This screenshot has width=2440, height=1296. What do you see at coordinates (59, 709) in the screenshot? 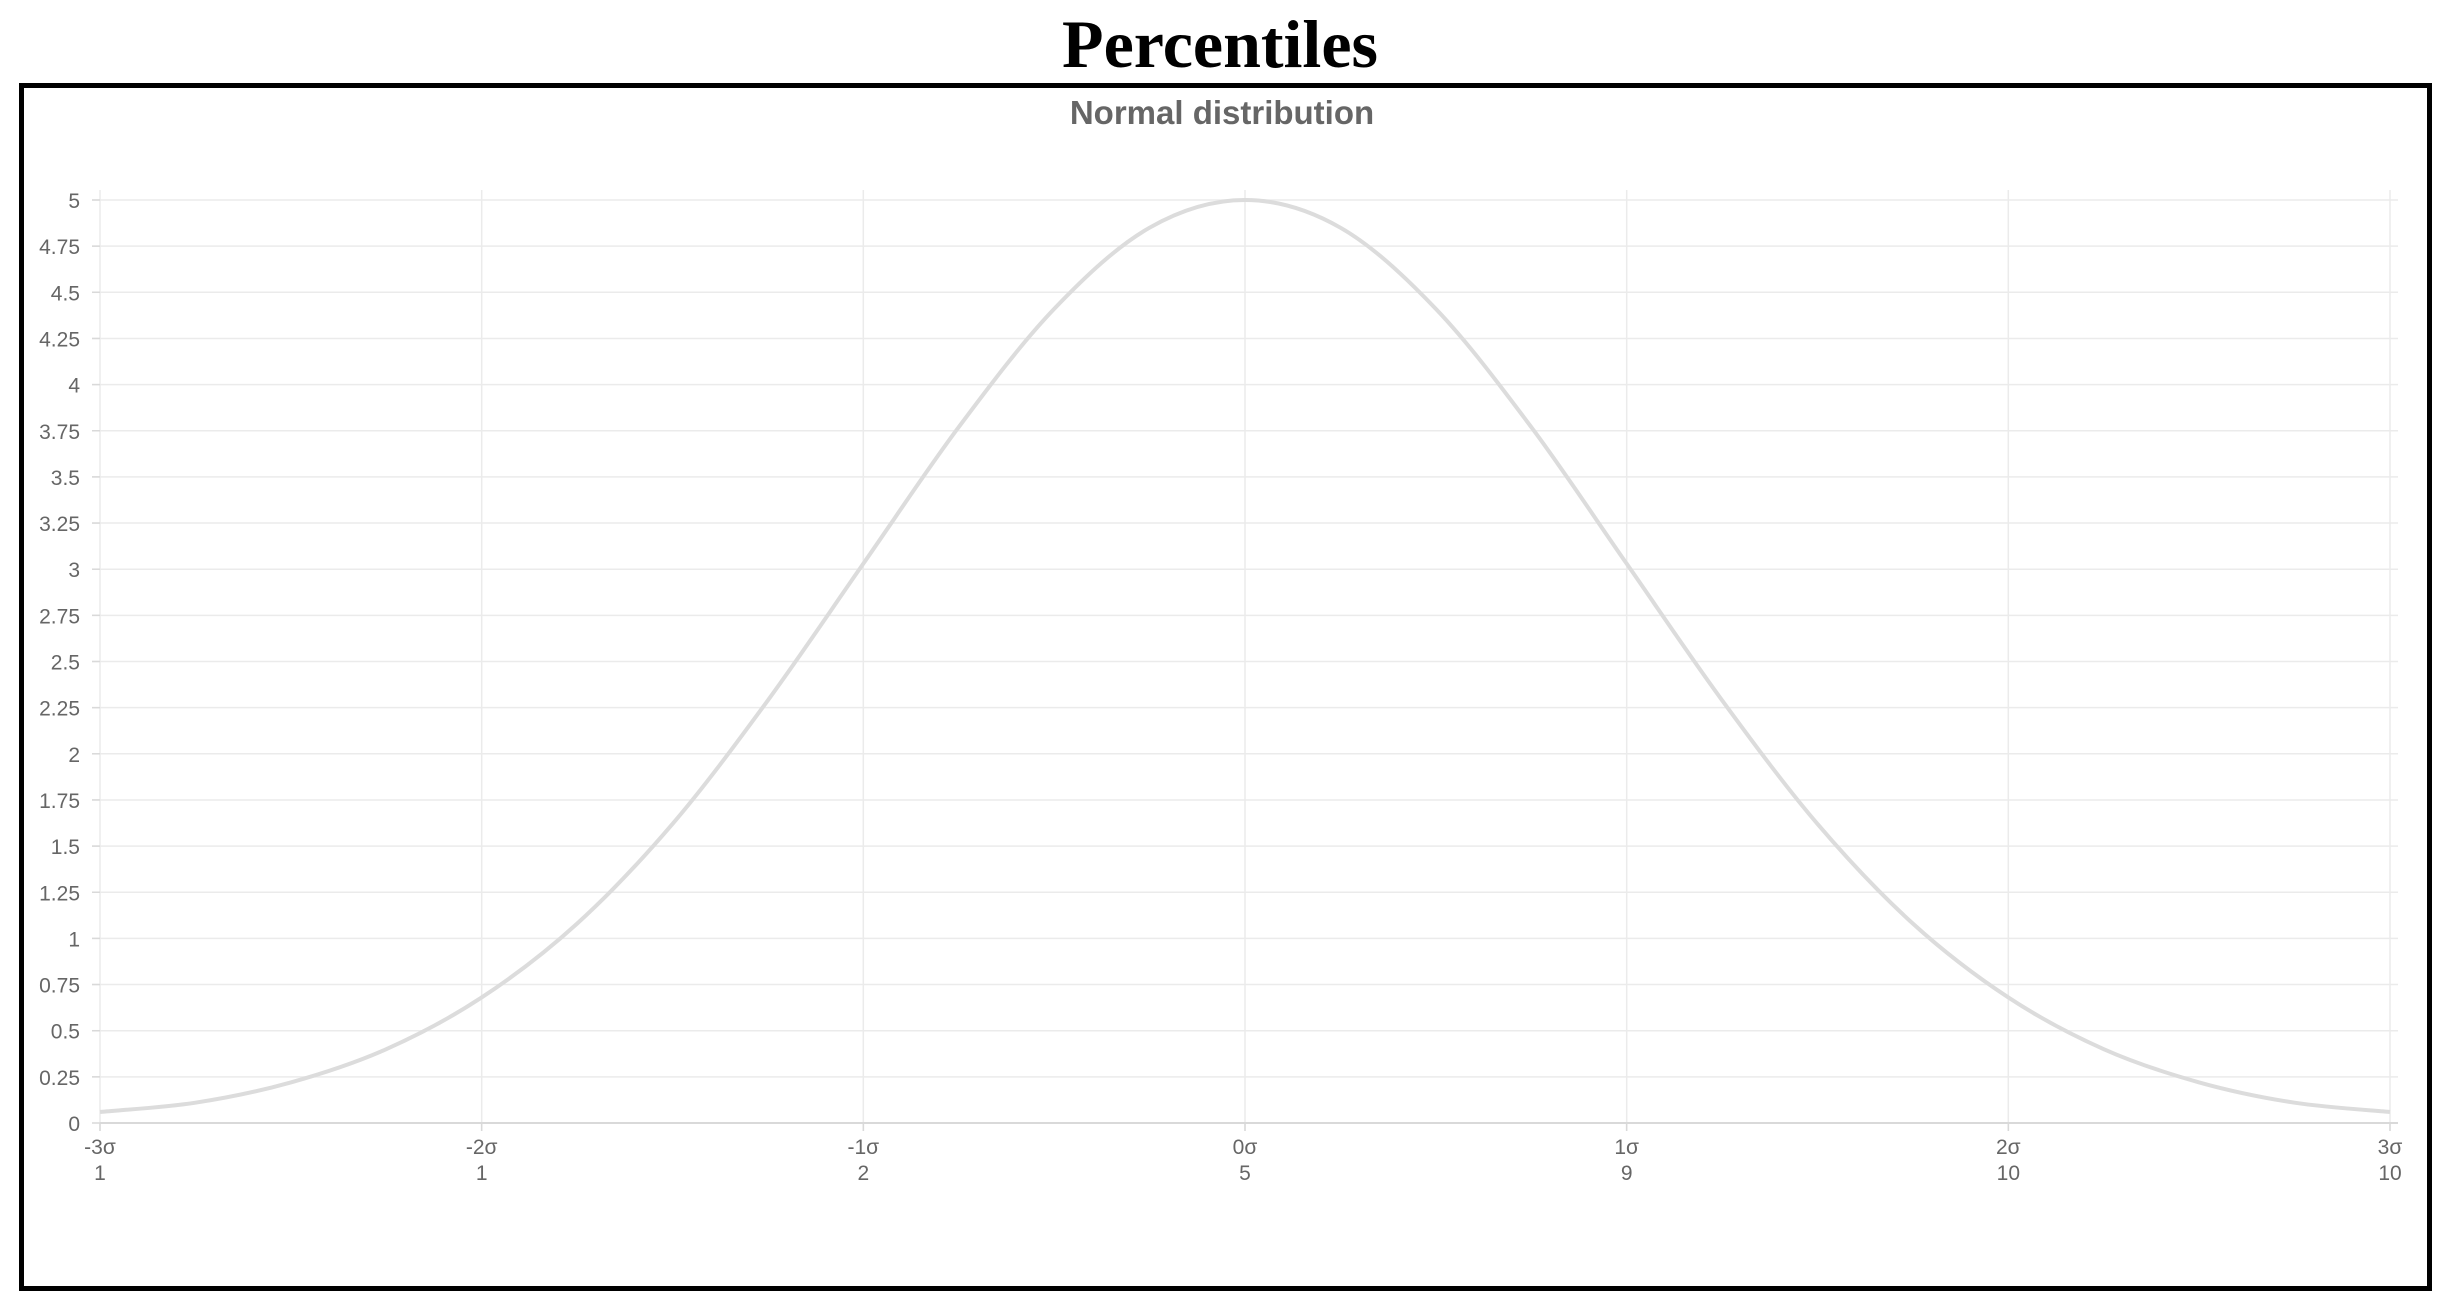
I see `y-tick-label: 2.25` at bounding box center [59, 709].